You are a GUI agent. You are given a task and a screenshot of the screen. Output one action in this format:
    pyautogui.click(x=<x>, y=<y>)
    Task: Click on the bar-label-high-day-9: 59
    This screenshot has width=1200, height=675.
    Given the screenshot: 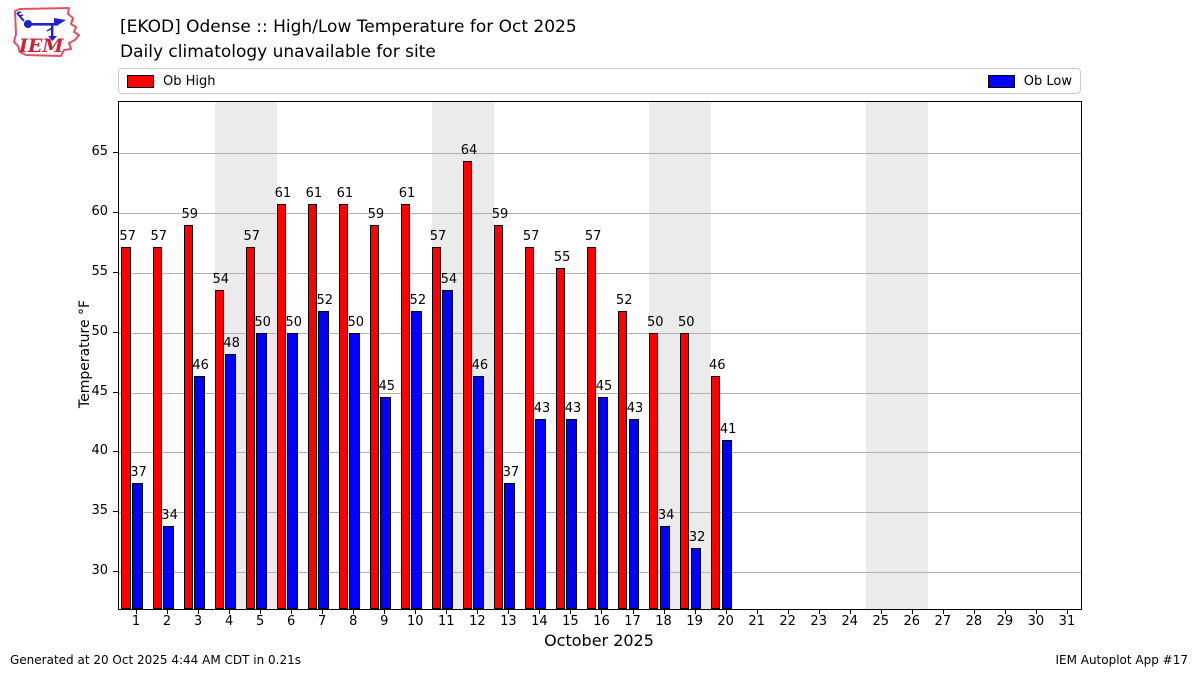 What is the action you would take?
    pyautogui.click(x=376, y=215)
    